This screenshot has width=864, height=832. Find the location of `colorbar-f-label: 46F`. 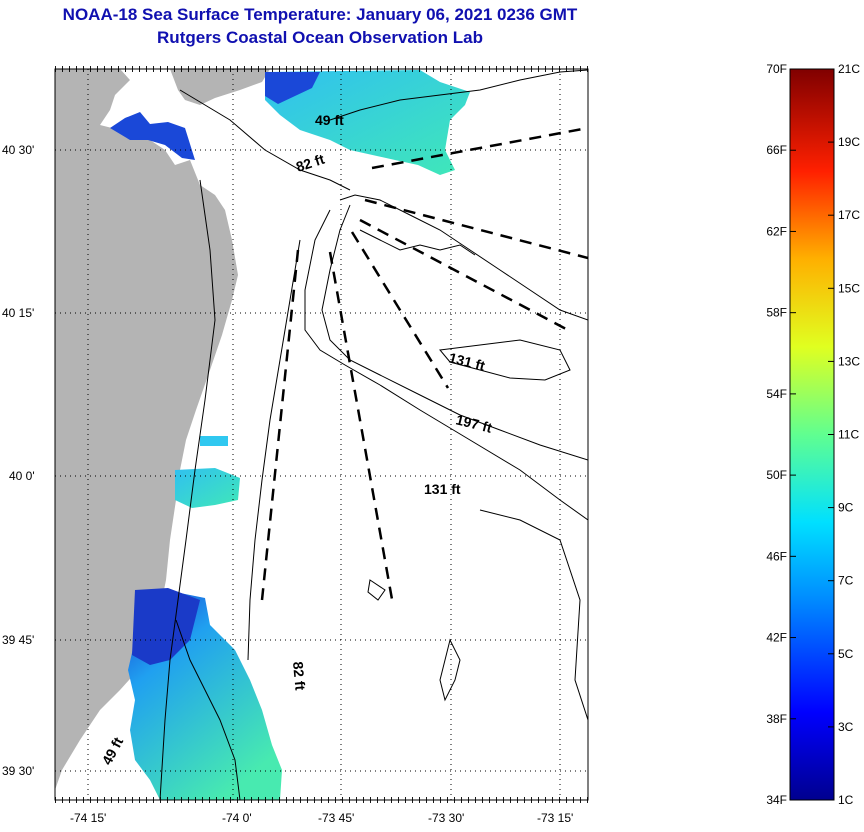

colorbar-f-label: 46F is located at coordinates (776, 556).